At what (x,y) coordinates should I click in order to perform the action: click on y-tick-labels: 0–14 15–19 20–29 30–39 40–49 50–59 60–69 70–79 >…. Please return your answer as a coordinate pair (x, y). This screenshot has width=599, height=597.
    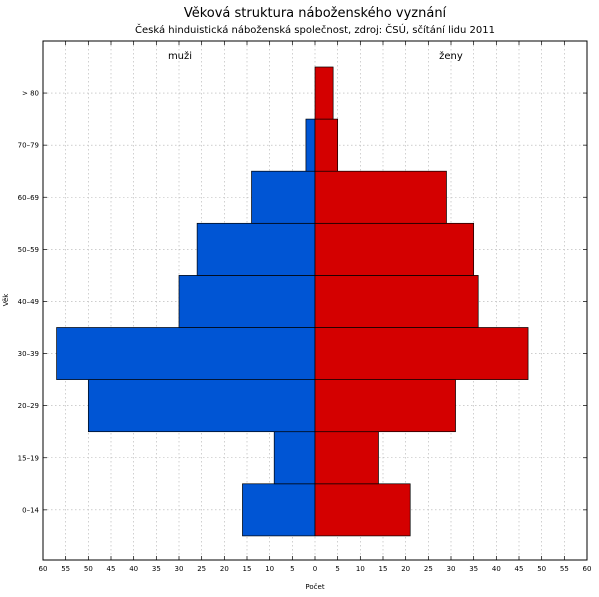
    Looking at the image, I should click on (29, 302).